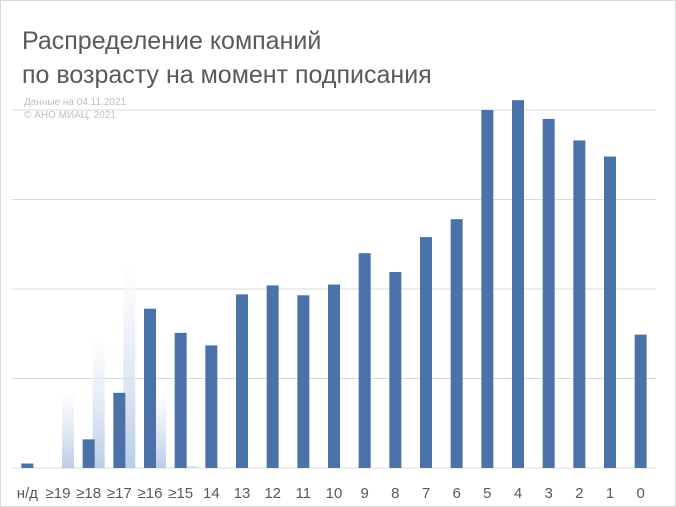 The width and height of the screenshot is (676, 507). Describe the element at coordinates (58, 493) in the screenshot. I see `x-tick-label: ≥19` at that location.